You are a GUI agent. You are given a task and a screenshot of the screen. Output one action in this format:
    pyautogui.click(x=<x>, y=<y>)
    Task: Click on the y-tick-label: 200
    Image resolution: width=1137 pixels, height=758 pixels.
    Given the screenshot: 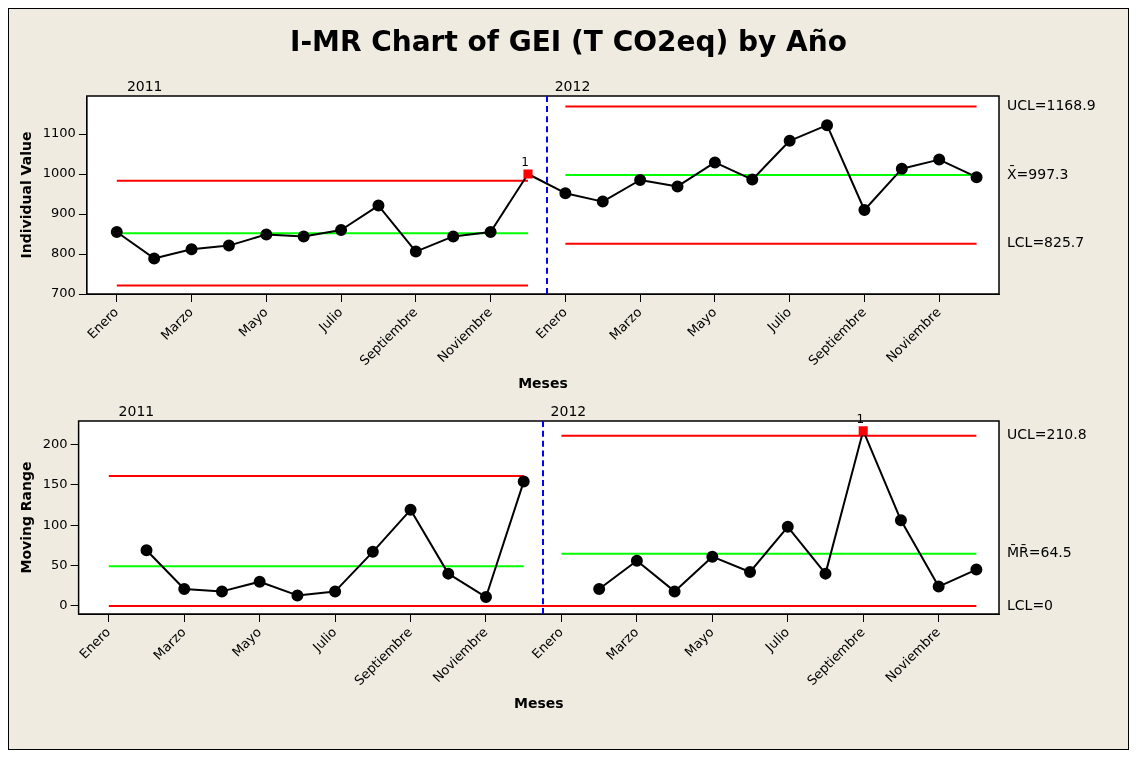 What is the action you would take?
    pyautogui.click(x=55, y=443)
    